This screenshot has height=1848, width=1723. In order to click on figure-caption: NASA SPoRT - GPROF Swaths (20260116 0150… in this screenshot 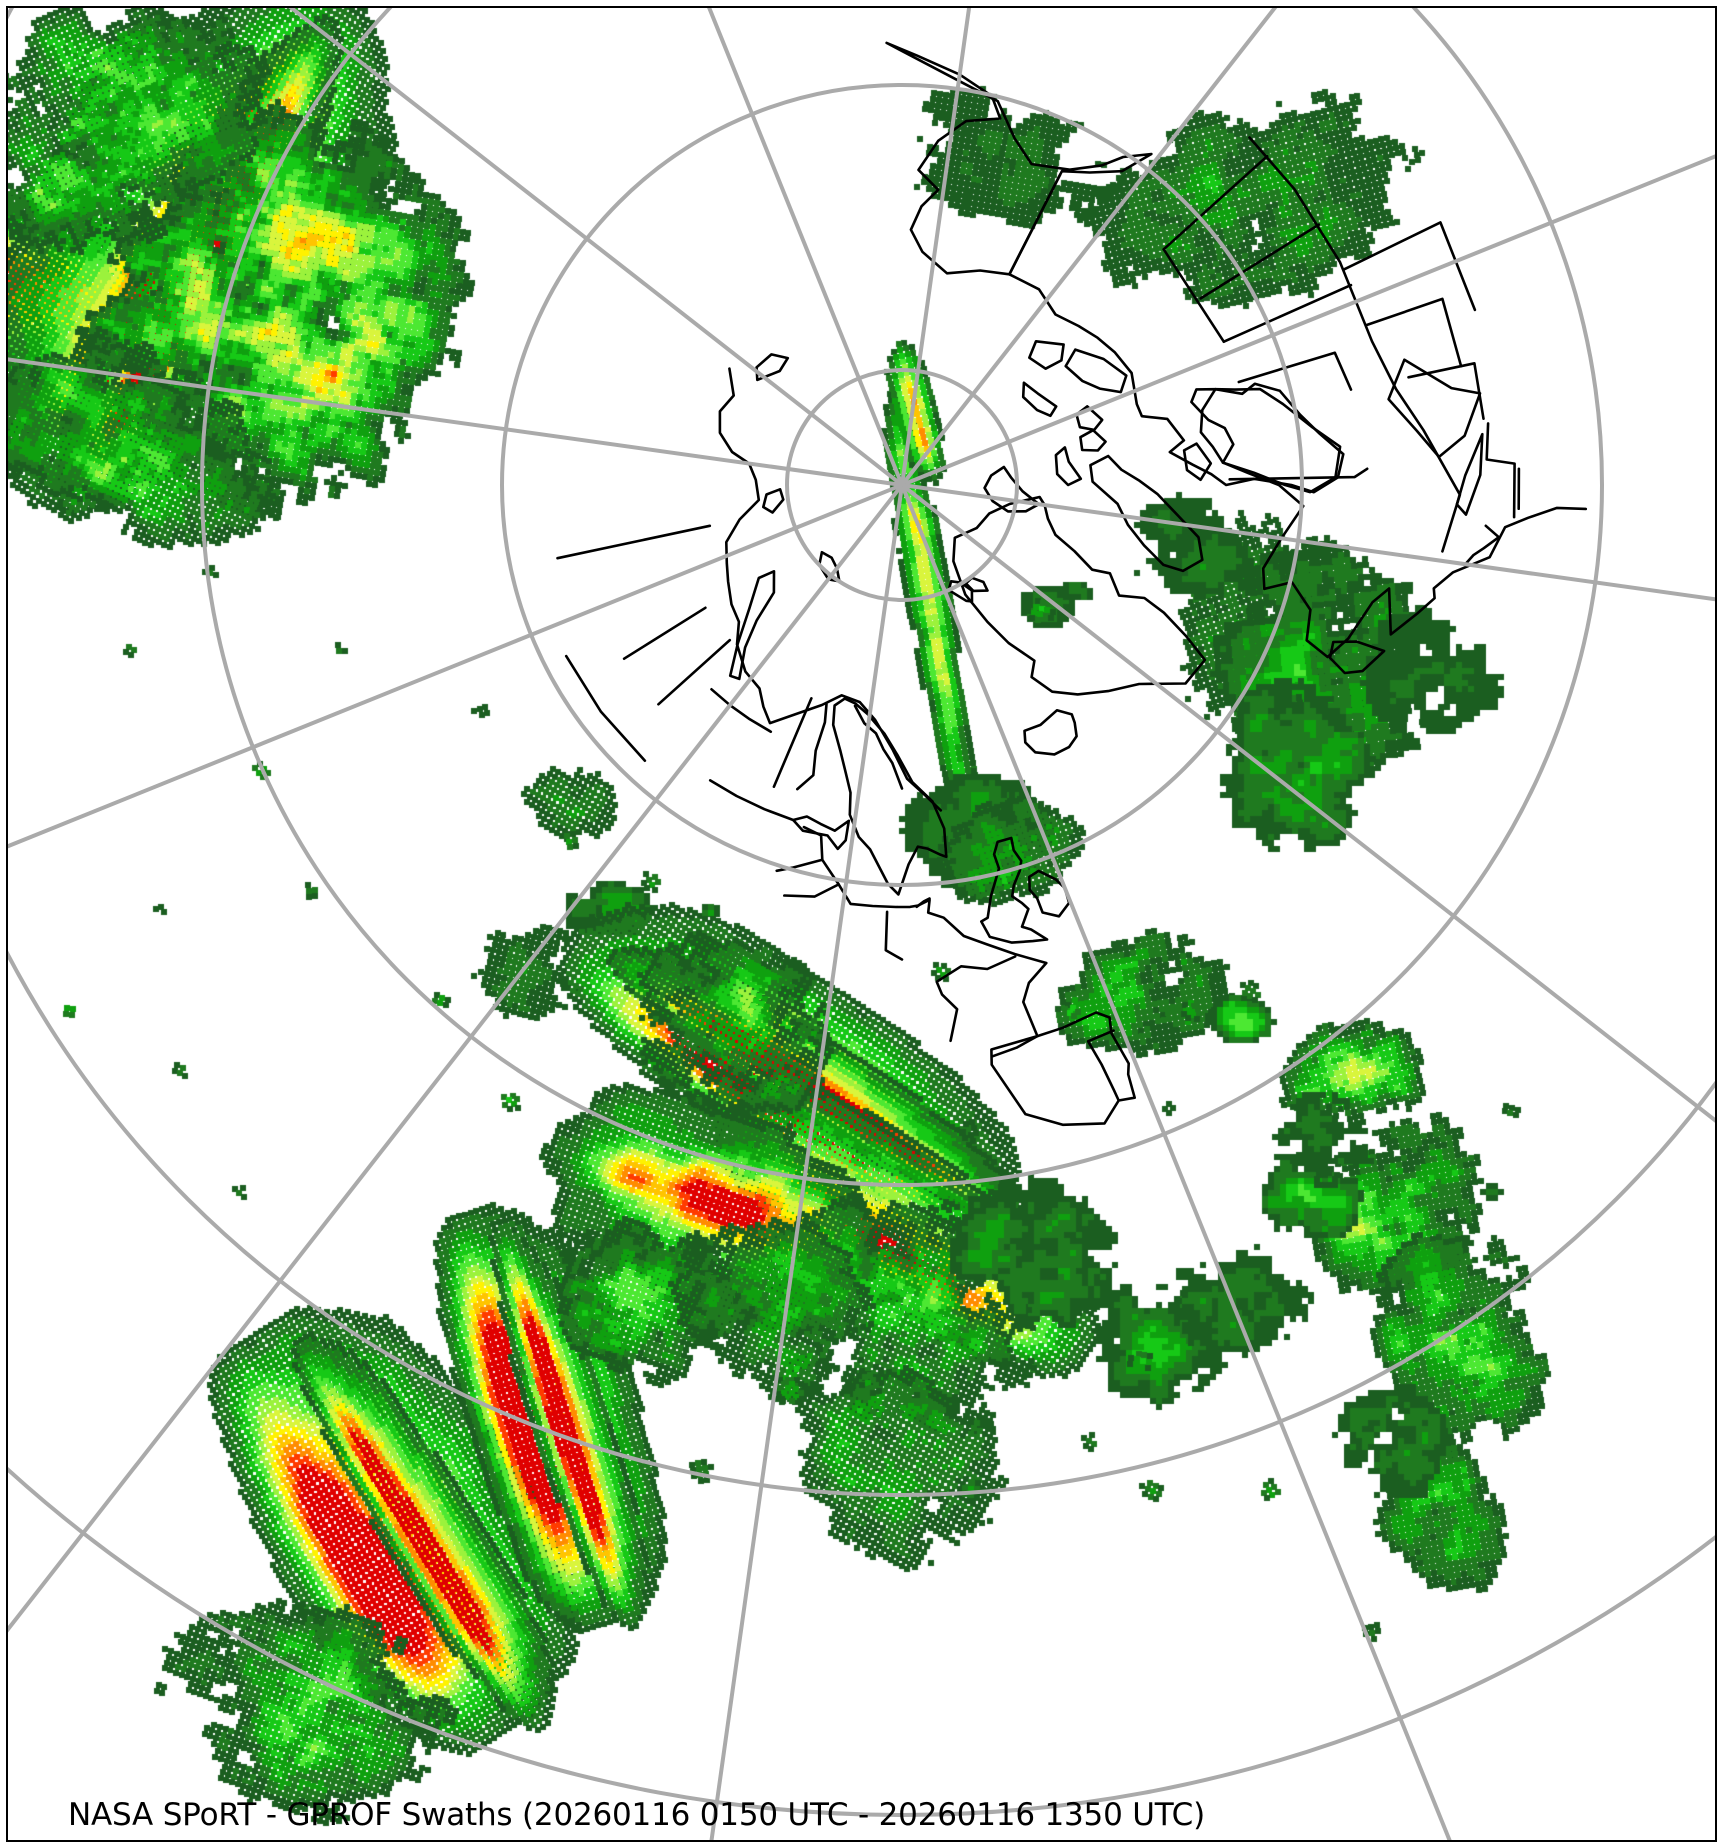, I will do `click(636, 1815)`.